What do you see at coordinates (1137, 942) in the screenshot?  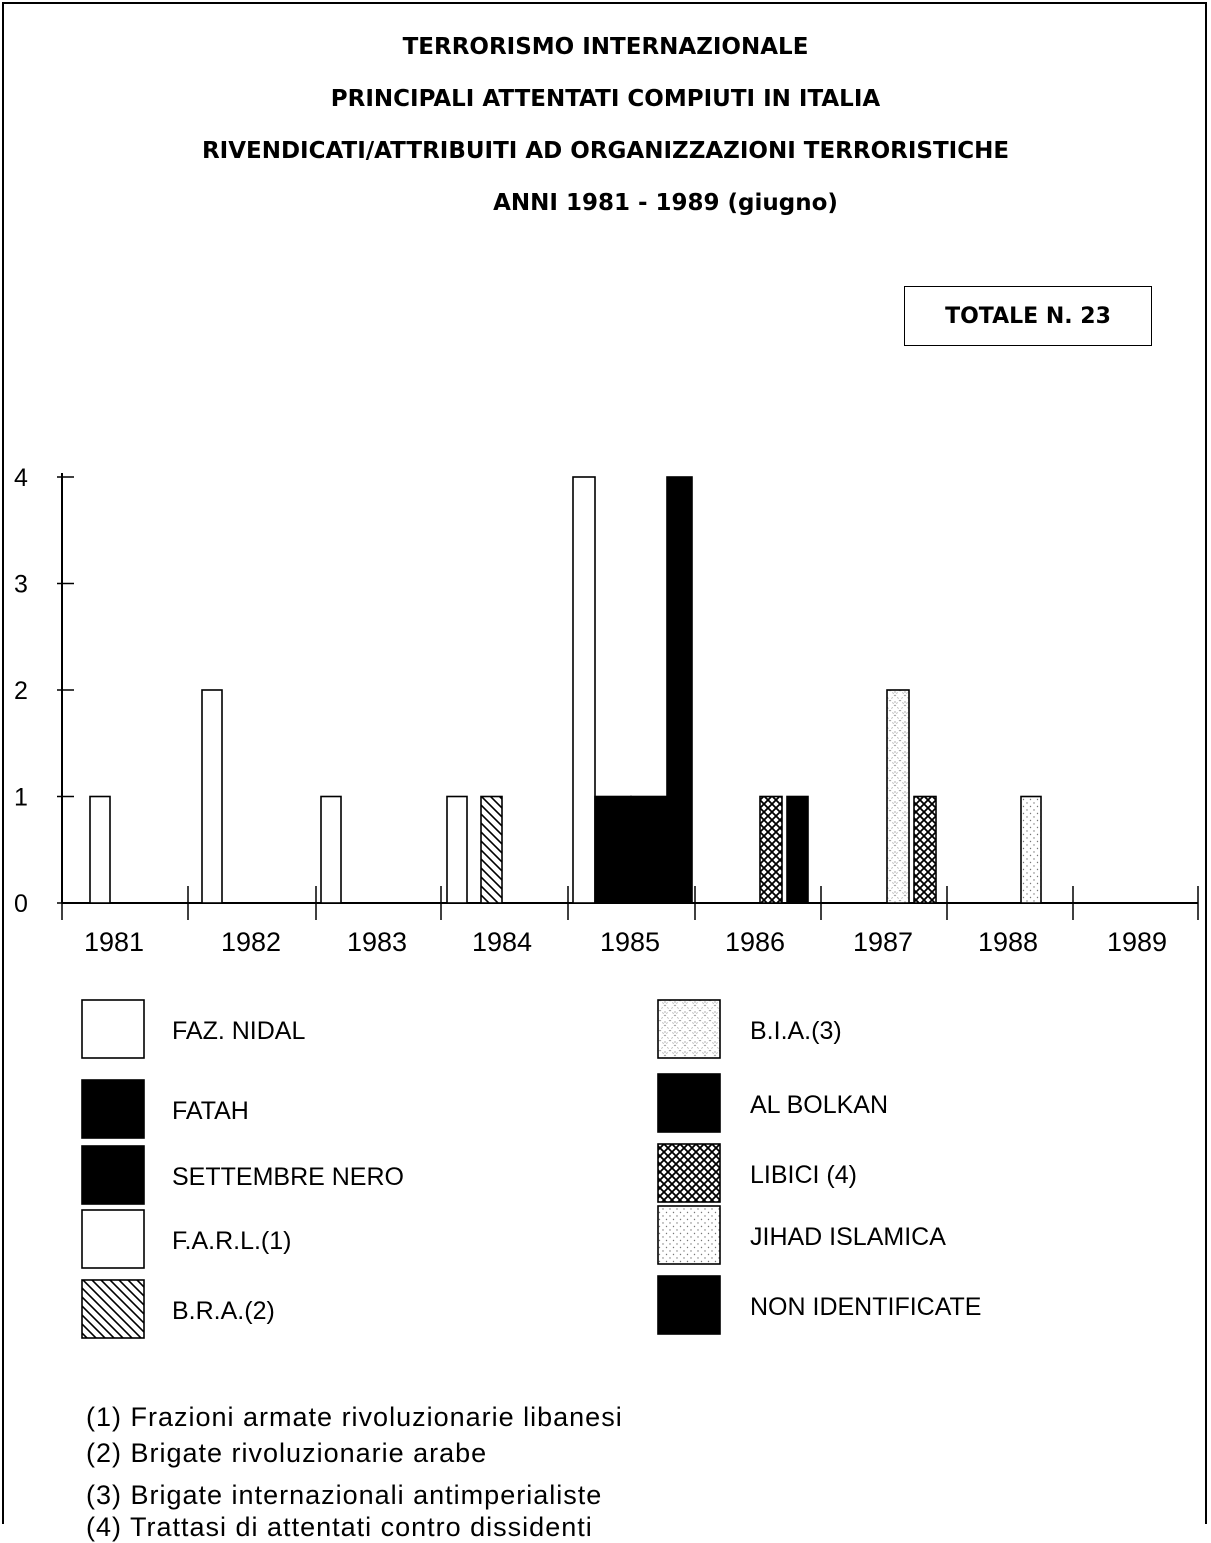 I see `x-tick-label-1989: 1989` at bounding box center [1137, 942].